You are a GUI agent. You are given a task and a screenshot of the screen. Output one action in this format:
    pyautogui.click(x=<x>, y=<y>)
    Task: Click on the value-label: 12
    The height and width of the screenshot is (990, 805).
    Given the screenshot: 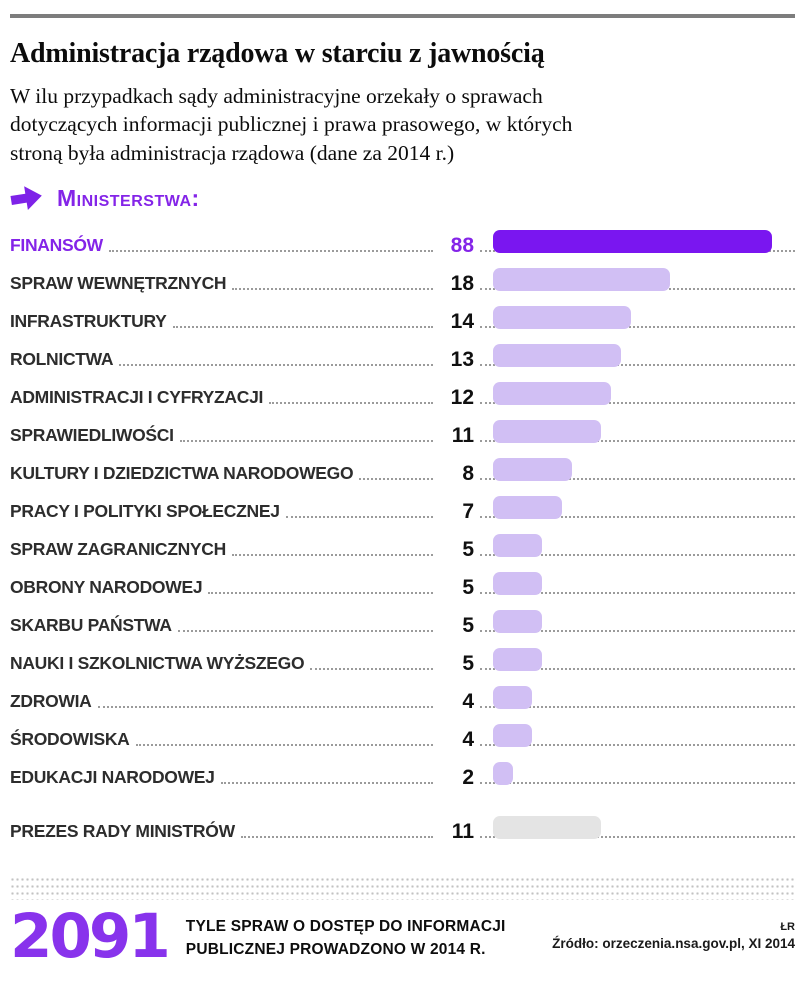 What is the action you would take?
    pyautogui.click(x=462, y=398)
    